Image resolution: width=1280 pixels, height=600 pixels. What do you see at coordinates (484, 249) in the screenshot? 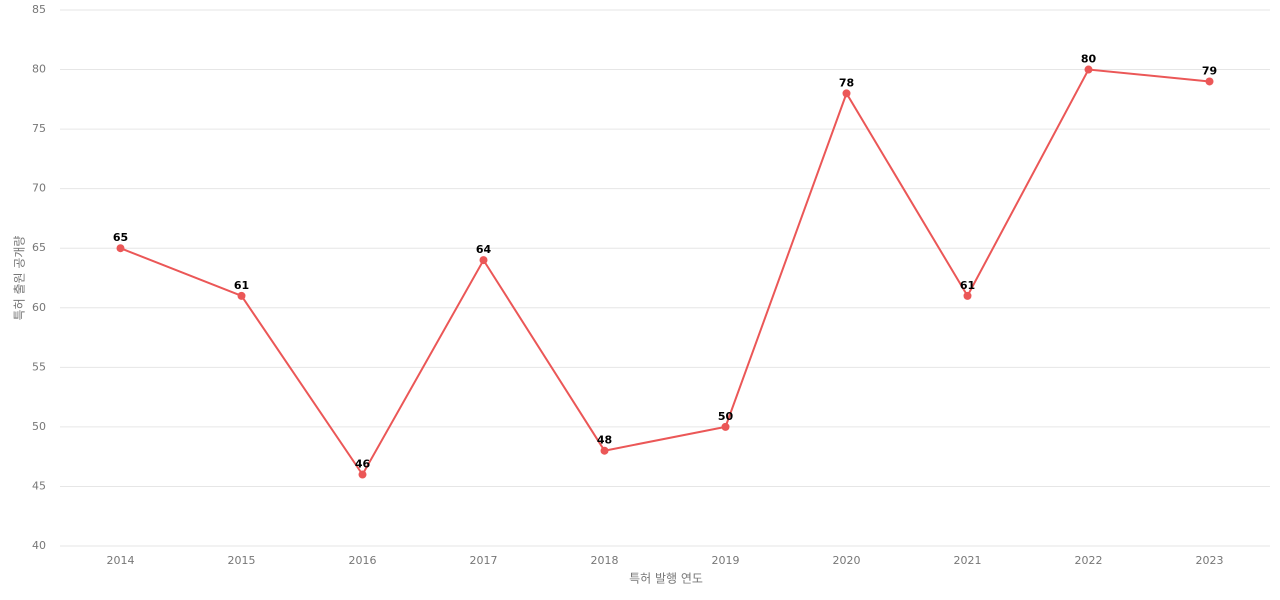
I see `data-label: 64` at bounding box center [484, 249].